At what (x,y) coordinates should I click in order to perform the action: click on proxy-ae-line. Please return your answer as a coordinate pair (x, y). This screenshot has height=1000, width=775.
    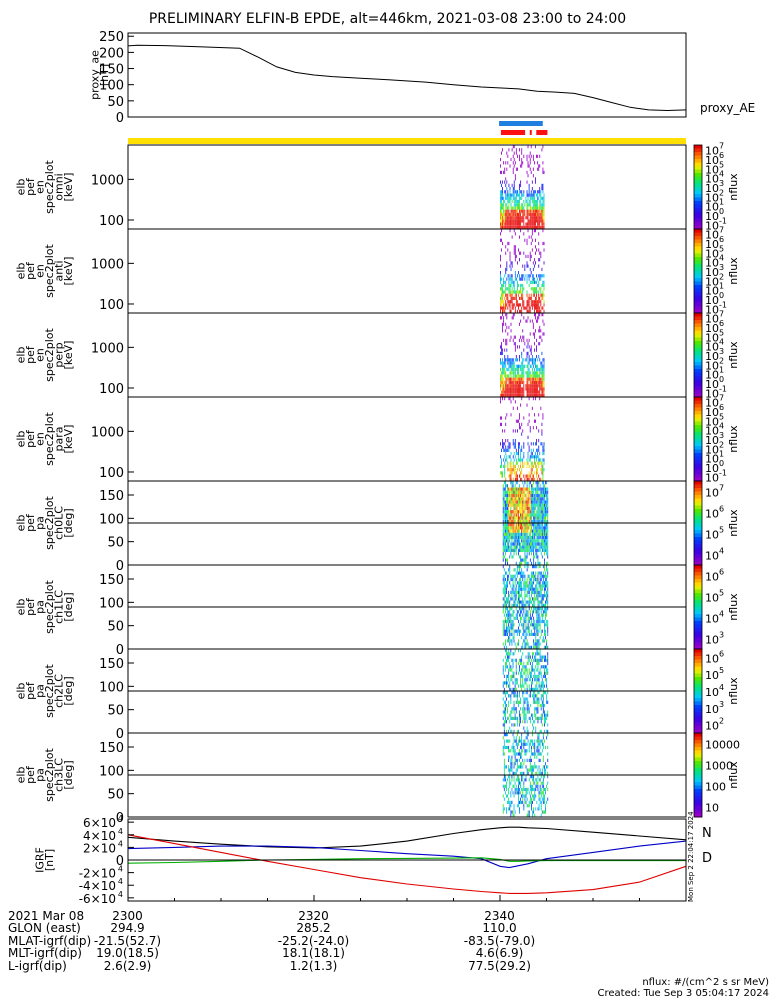
    Looking at the image, I should click on (407, 78).